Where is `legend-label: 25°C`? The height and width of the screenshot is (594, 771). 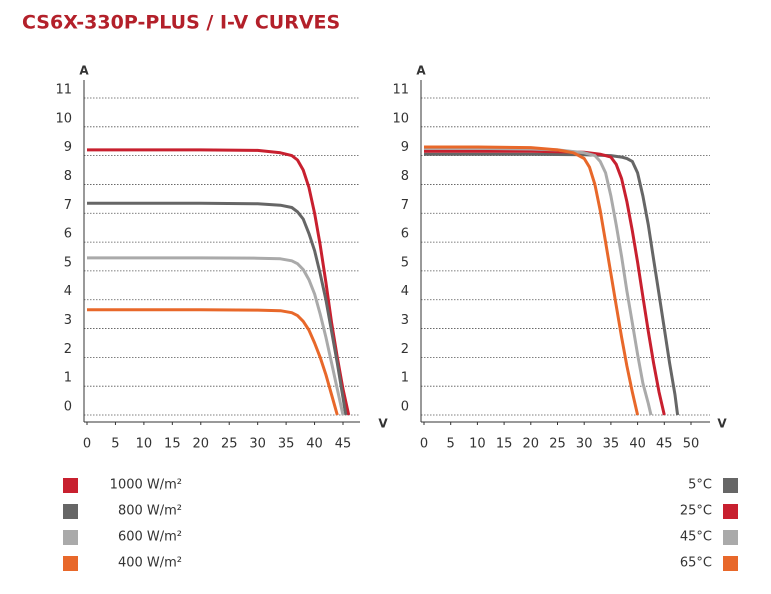 legend-label: 25°C is located at coordinates (696, 511).